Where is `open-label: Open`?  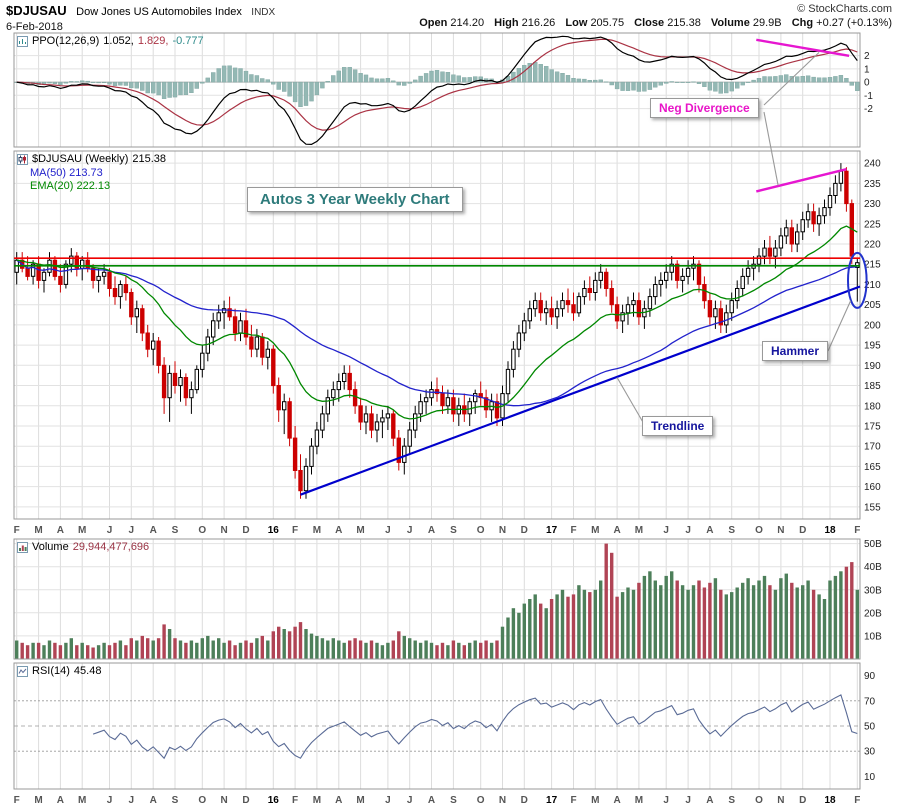
open-label: Open is located at coordinates (433, 23).